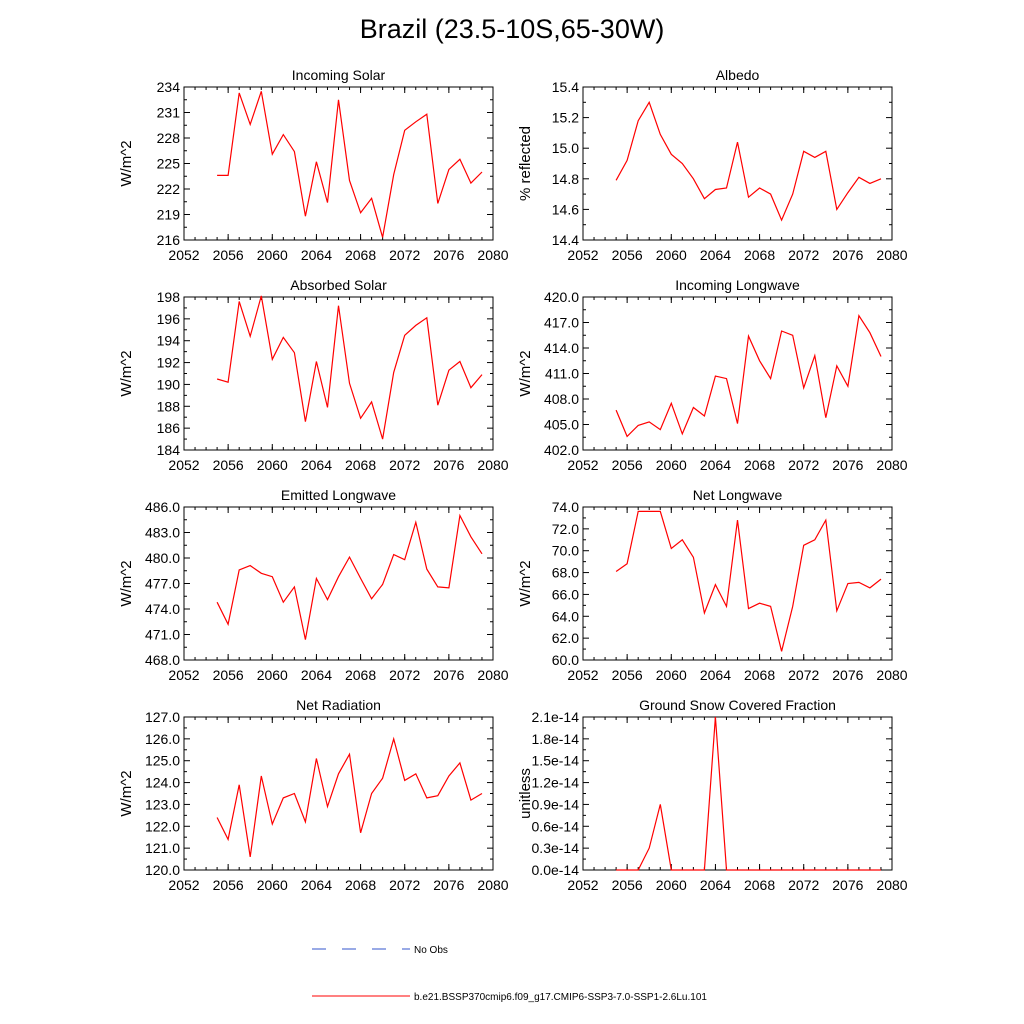 Image resolution: width=1024 pixels, height=1024 pixels. Describe the element at coordinates (162, 584) in the screenshot. I see `y-tick-label: 477.0` at that location.